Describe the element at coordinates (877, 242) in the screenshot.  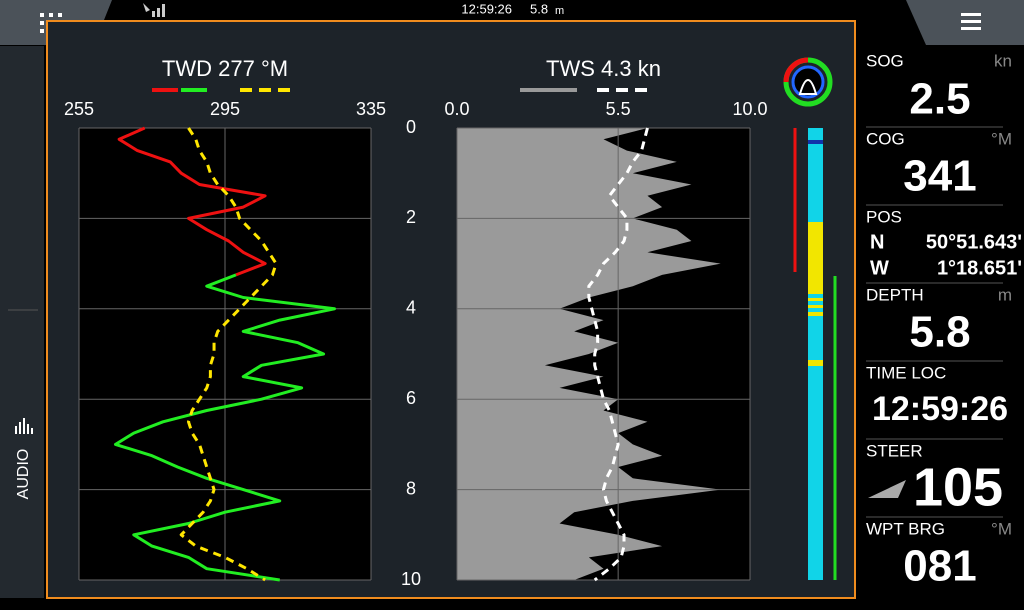
I see `lat-hemisphere: N` at that location.